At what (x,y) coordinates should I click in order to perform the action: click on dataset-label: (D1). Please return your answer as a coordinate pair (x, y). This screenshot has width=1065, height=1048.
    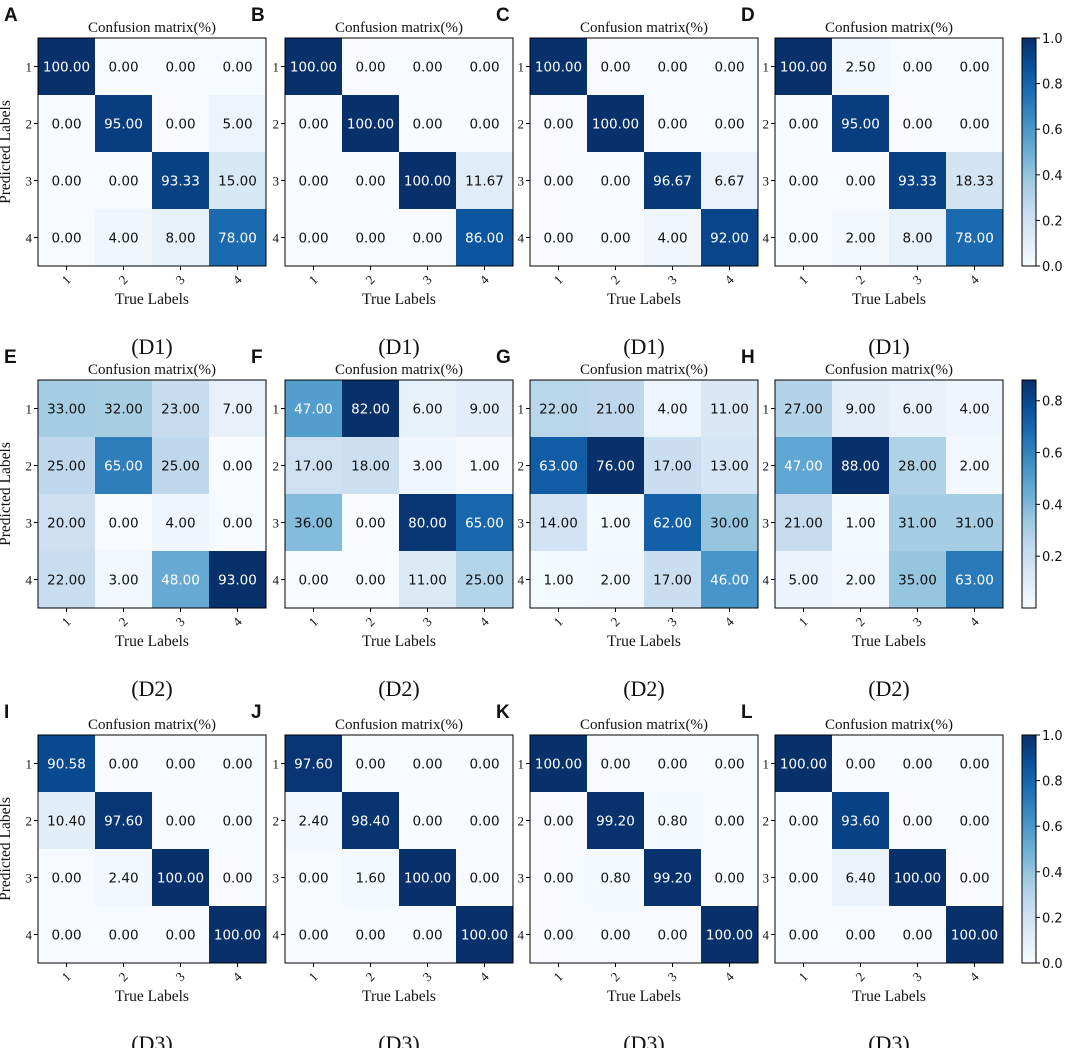
    Looking at the image, I should click on (644, 346).